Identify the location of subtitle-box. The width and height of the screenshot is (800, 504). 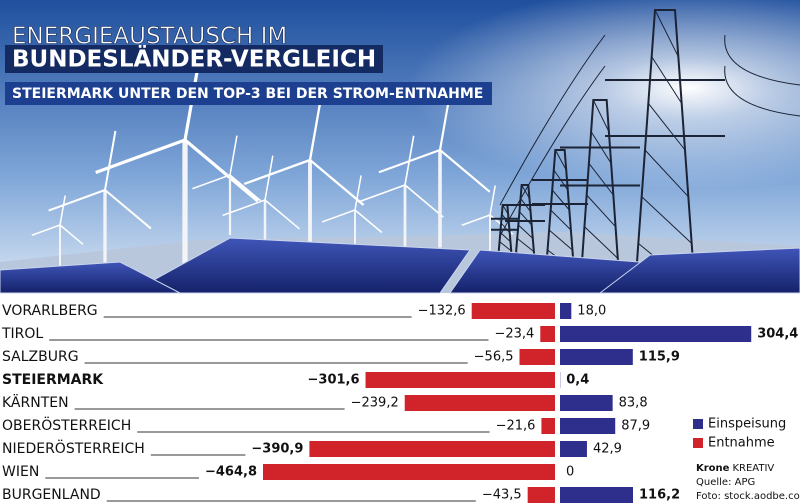
(248, 93).